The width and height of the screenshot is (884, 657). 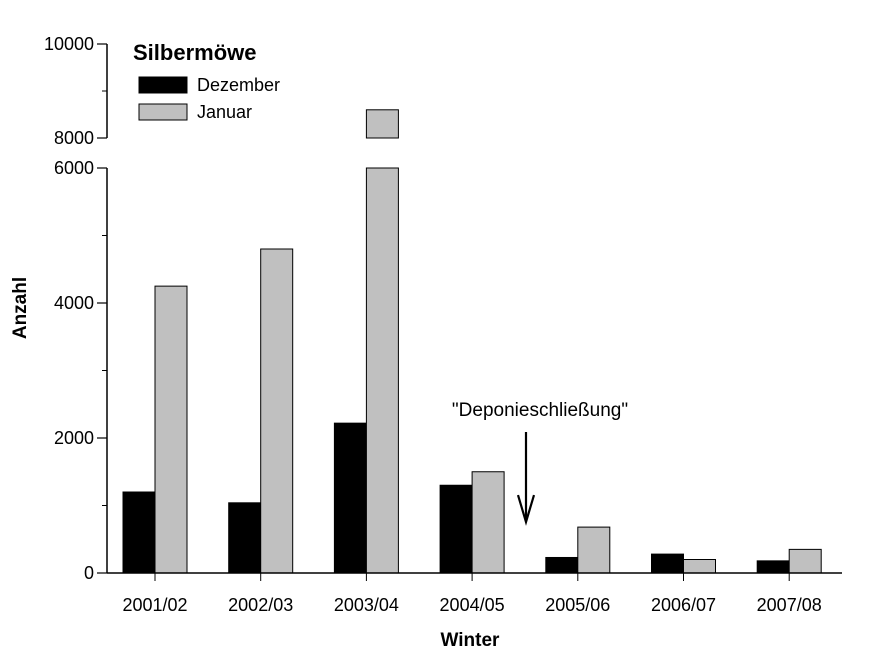 What do you see at coordinates (238, 85) in the screenshot?
I see `legend-label-dezember: Dezember` at bounding box center [238, 85].